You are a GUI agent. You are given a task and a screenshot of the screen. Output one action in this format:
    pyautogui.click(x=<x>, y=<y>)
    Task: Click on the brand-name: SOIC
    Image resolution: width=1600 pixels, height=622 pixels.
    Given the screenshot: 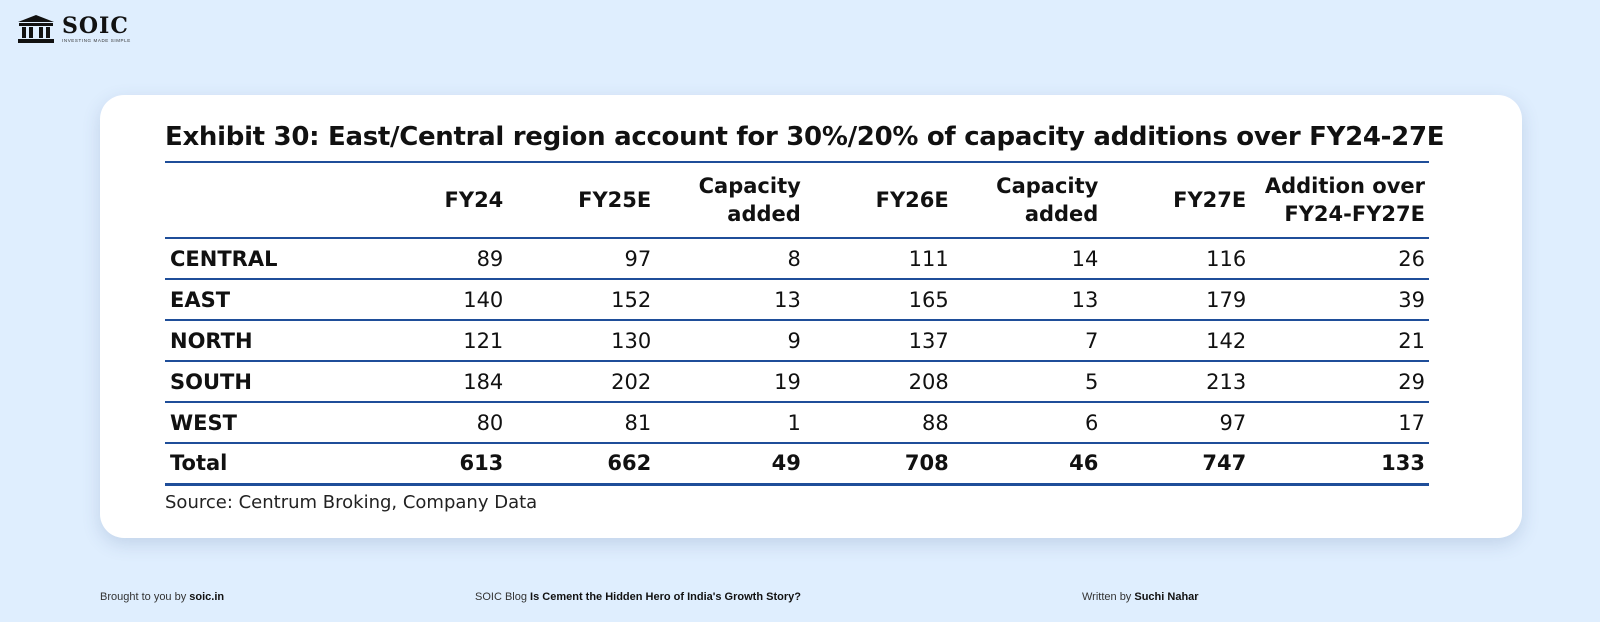 What is the action you would take?
    pyautogui.click(x=95, y=26)
    